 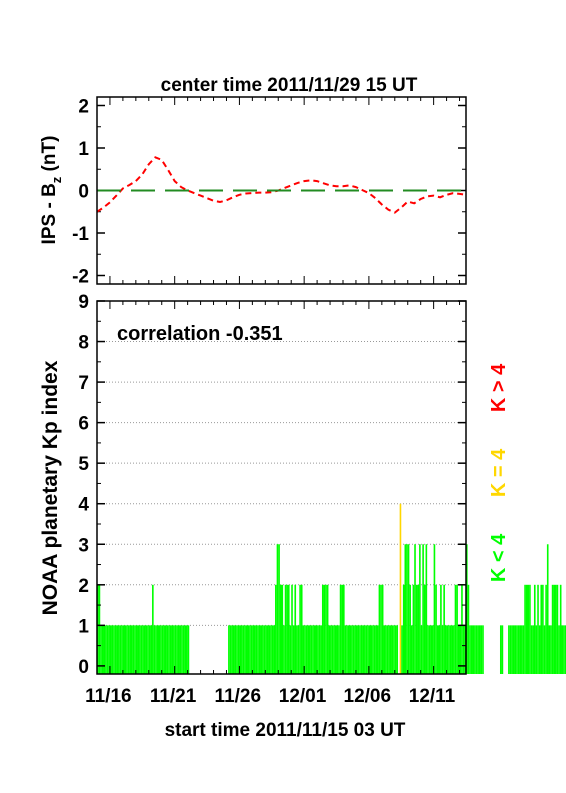 I want to click on kp-legend: K < 4 K = 4 K > 4, so click(x=499, y=472).